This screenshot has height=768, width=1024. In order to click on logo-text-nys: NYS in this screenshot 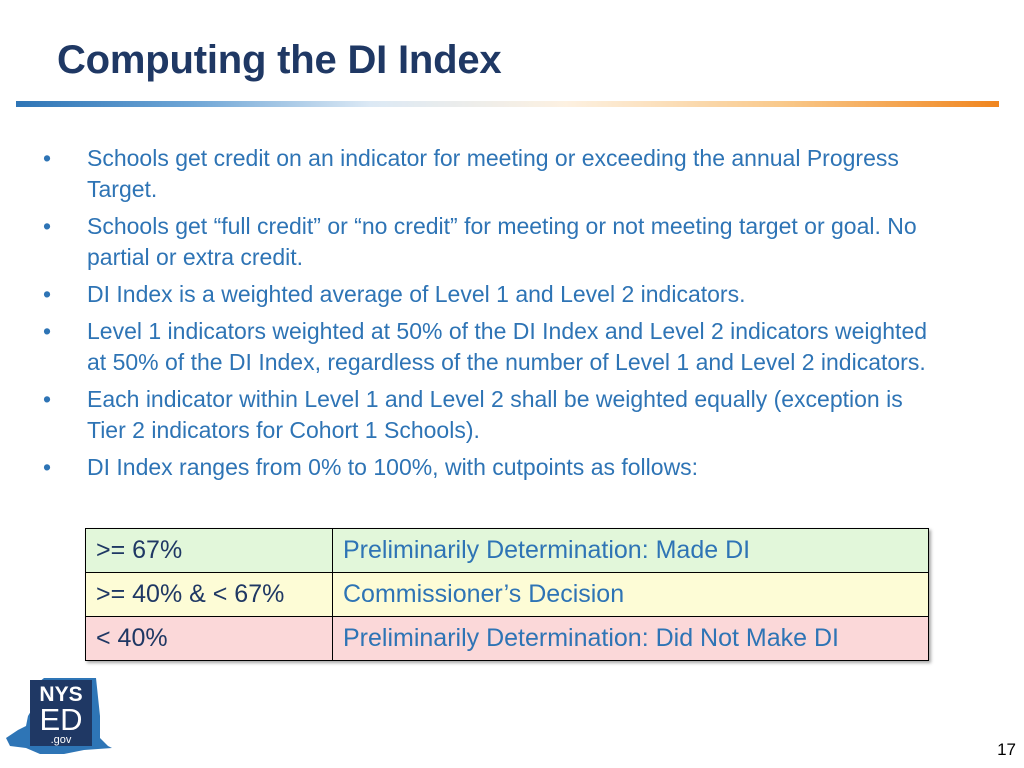, I will do `click(60, 694)`.